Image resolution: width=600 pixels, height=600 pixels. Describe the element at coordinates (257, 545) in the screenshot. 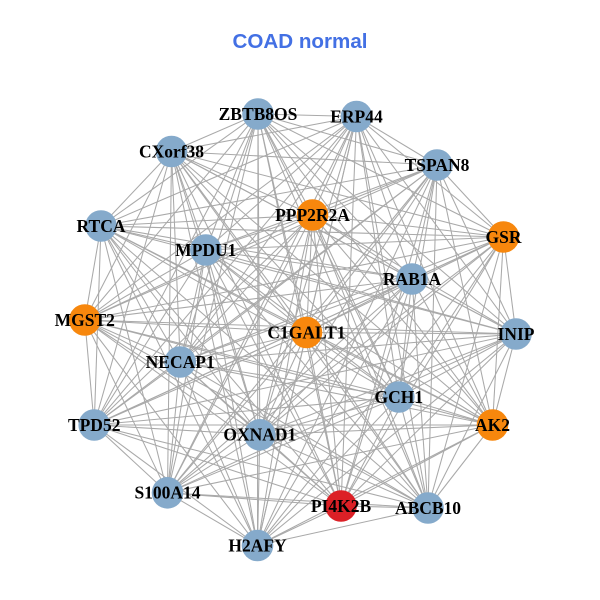

I see `svg-text: H2AFY` at that location.